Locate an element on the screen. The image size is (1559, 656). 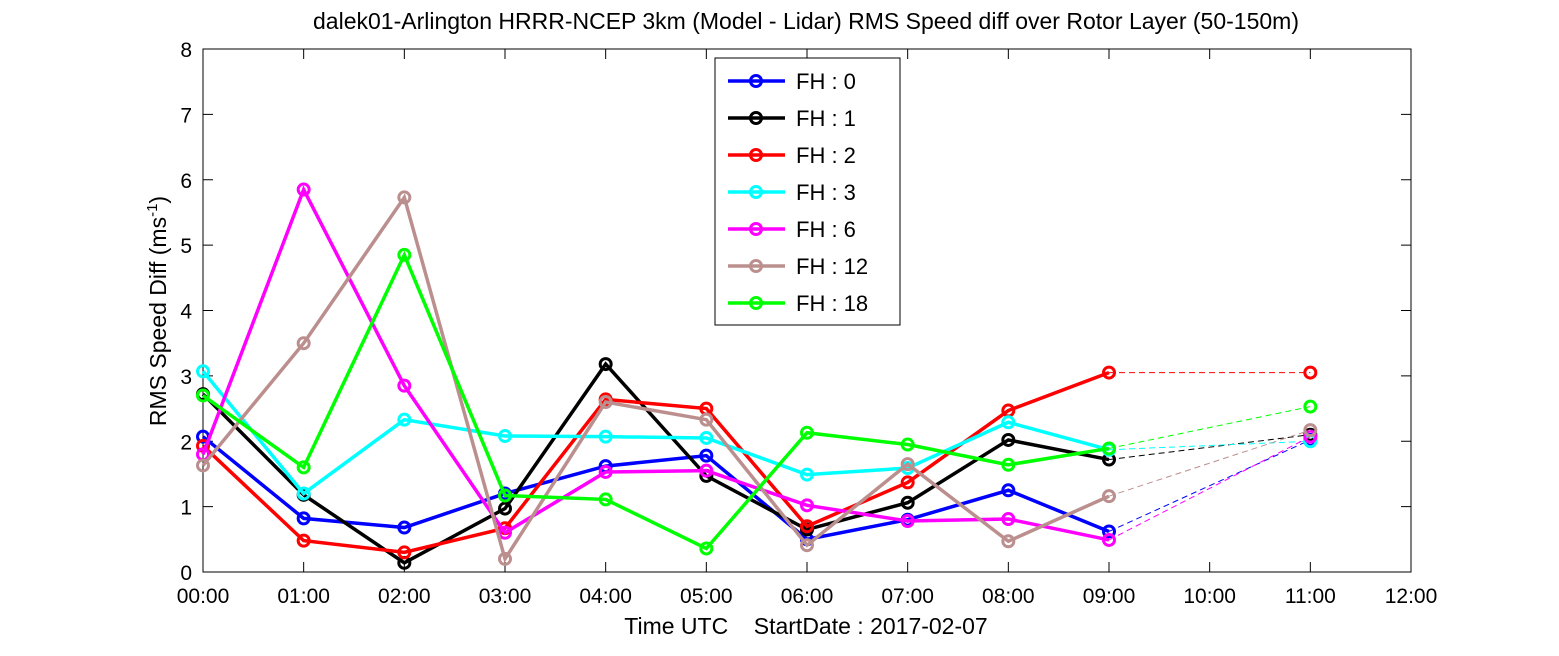
y-tick-label: 3 is located at coordinates (186, 377).